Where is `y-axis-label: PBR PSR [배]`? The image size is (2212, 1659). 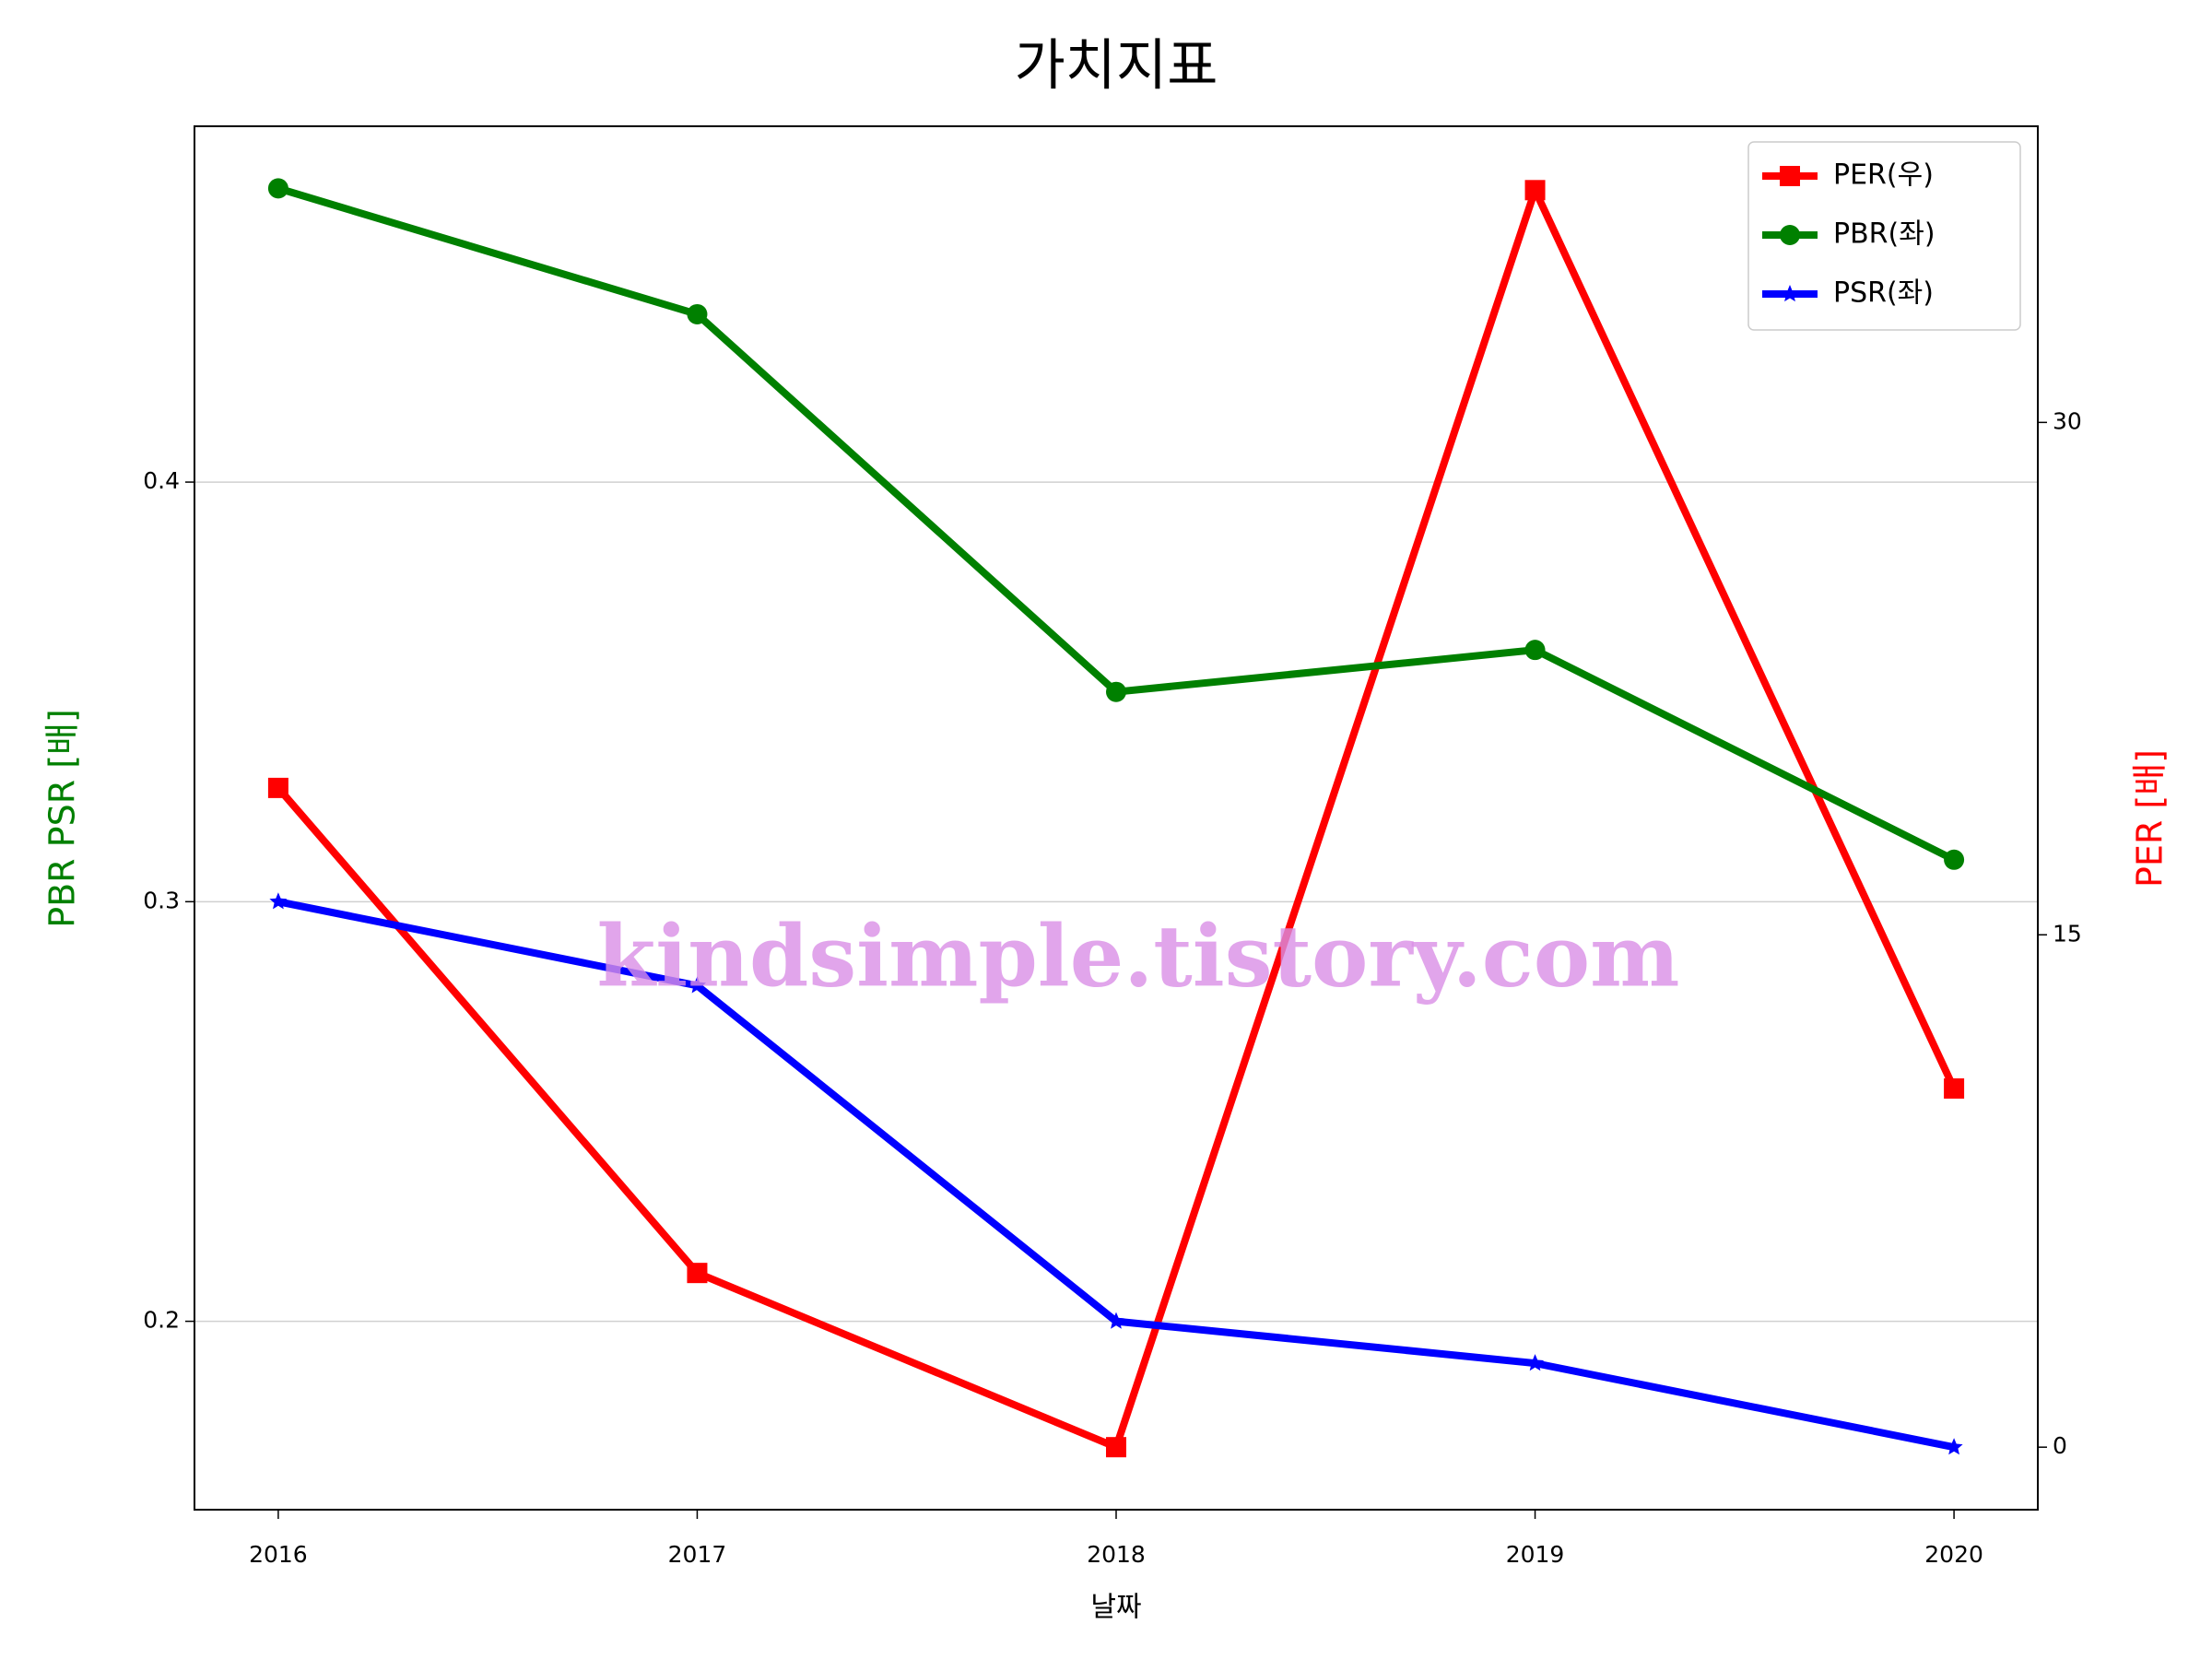
y-axis-label: PBR PSR [배] is located at coordinates (62, 818).